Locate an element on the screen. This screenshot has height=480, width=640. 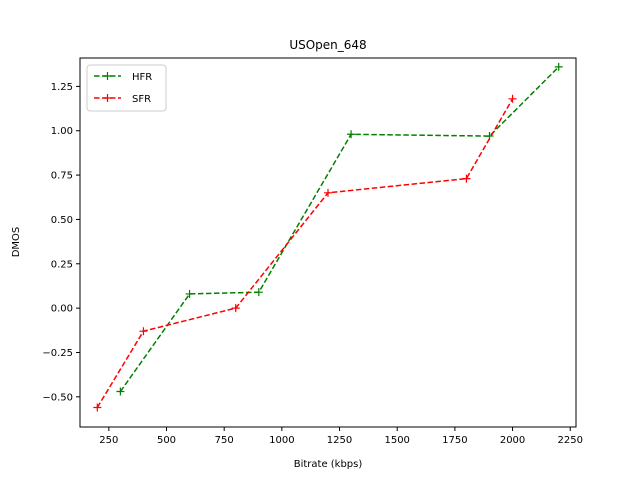
y-tick-label: −0.25 is located at coordinates (57, 353).